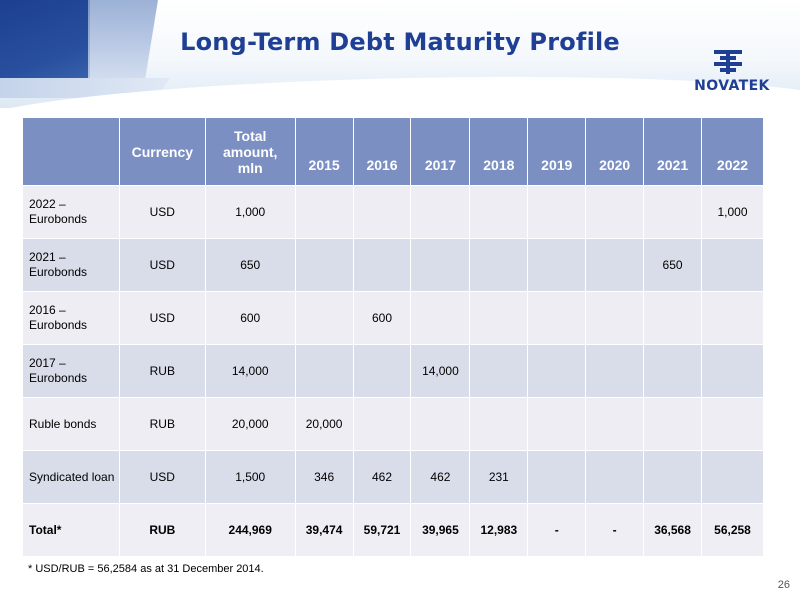 The width and height of the screenshot is (800, 600). Describe the element at coordinates (615, 151) in the screenshot. I see `header-cell: 2020` at that location.